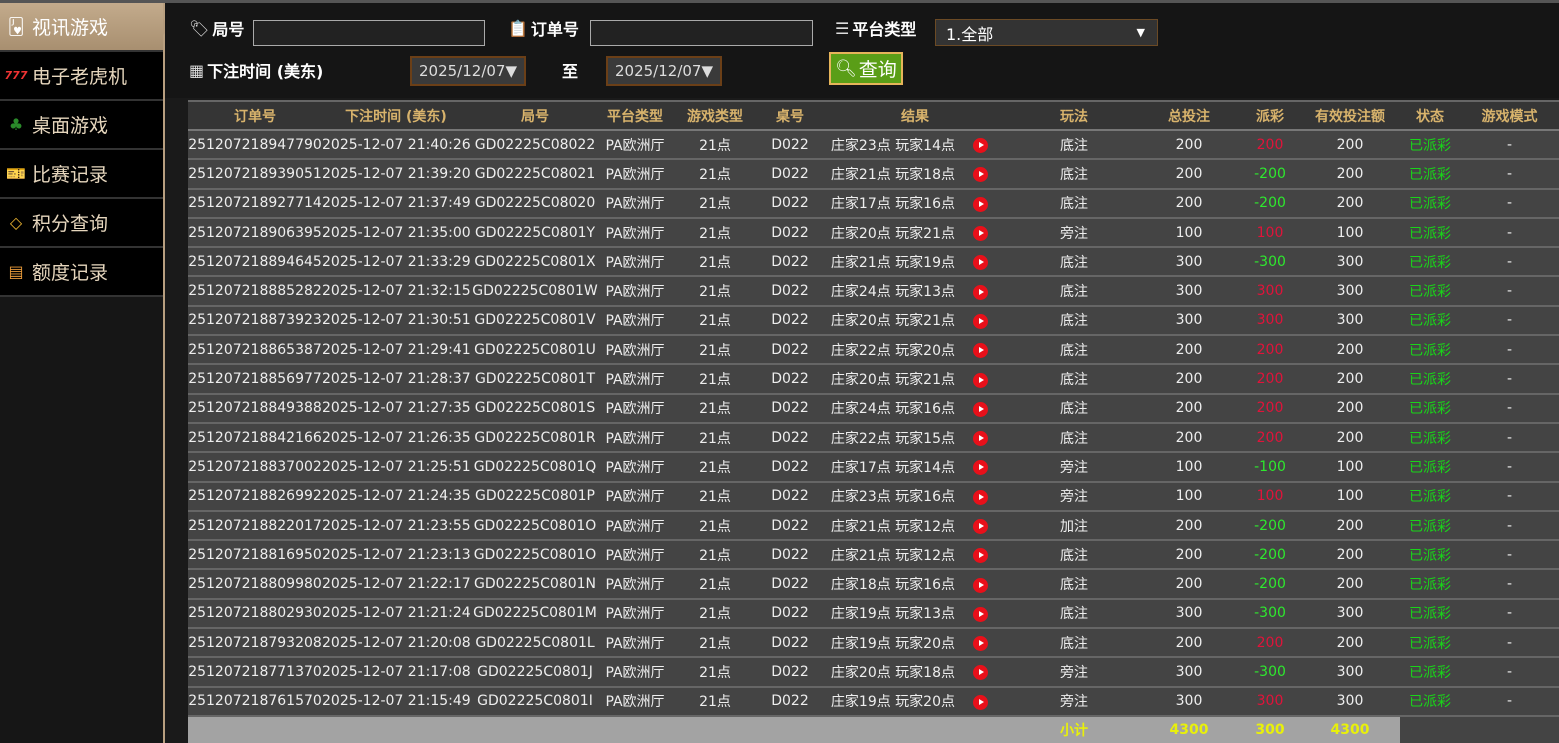  I want to click on cell-0: 251207218816950, so click(255, 555).